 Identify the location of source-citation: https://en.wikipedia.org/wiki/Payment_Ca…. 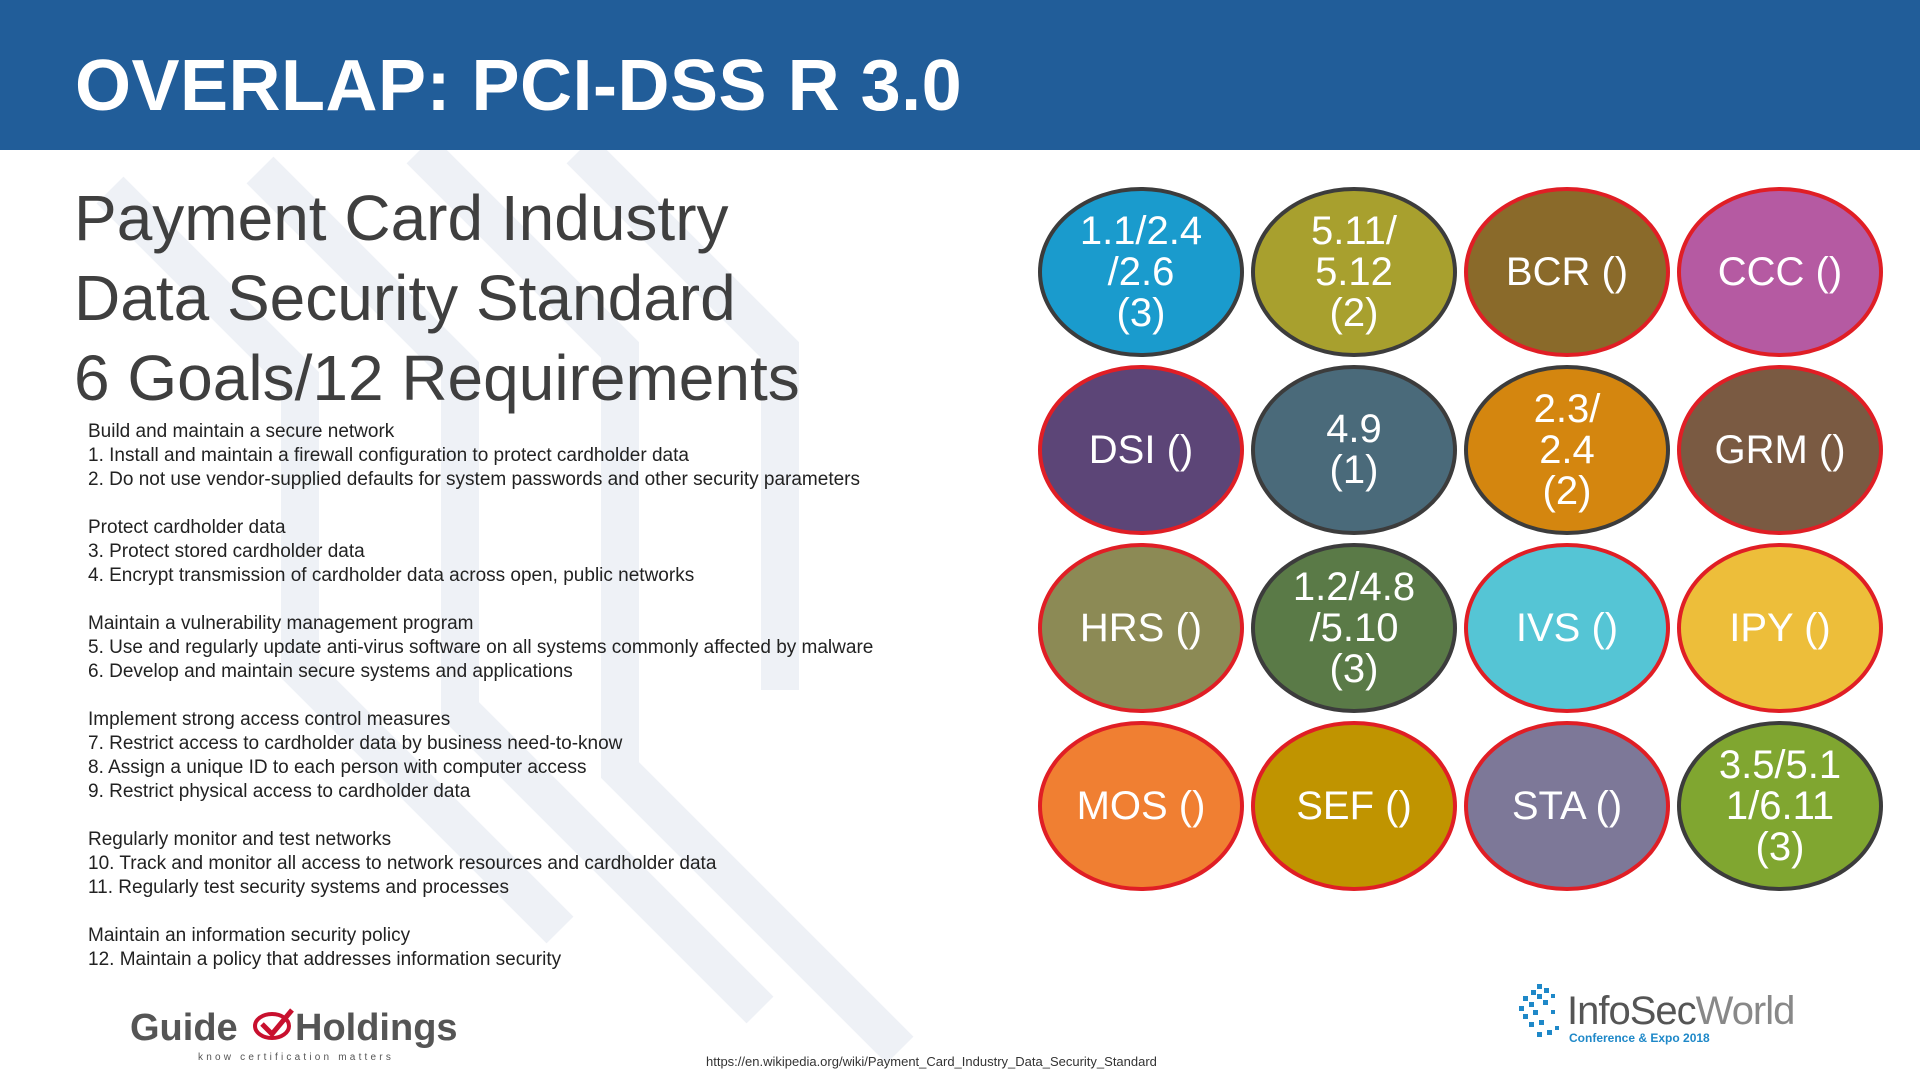
(931, 1061).